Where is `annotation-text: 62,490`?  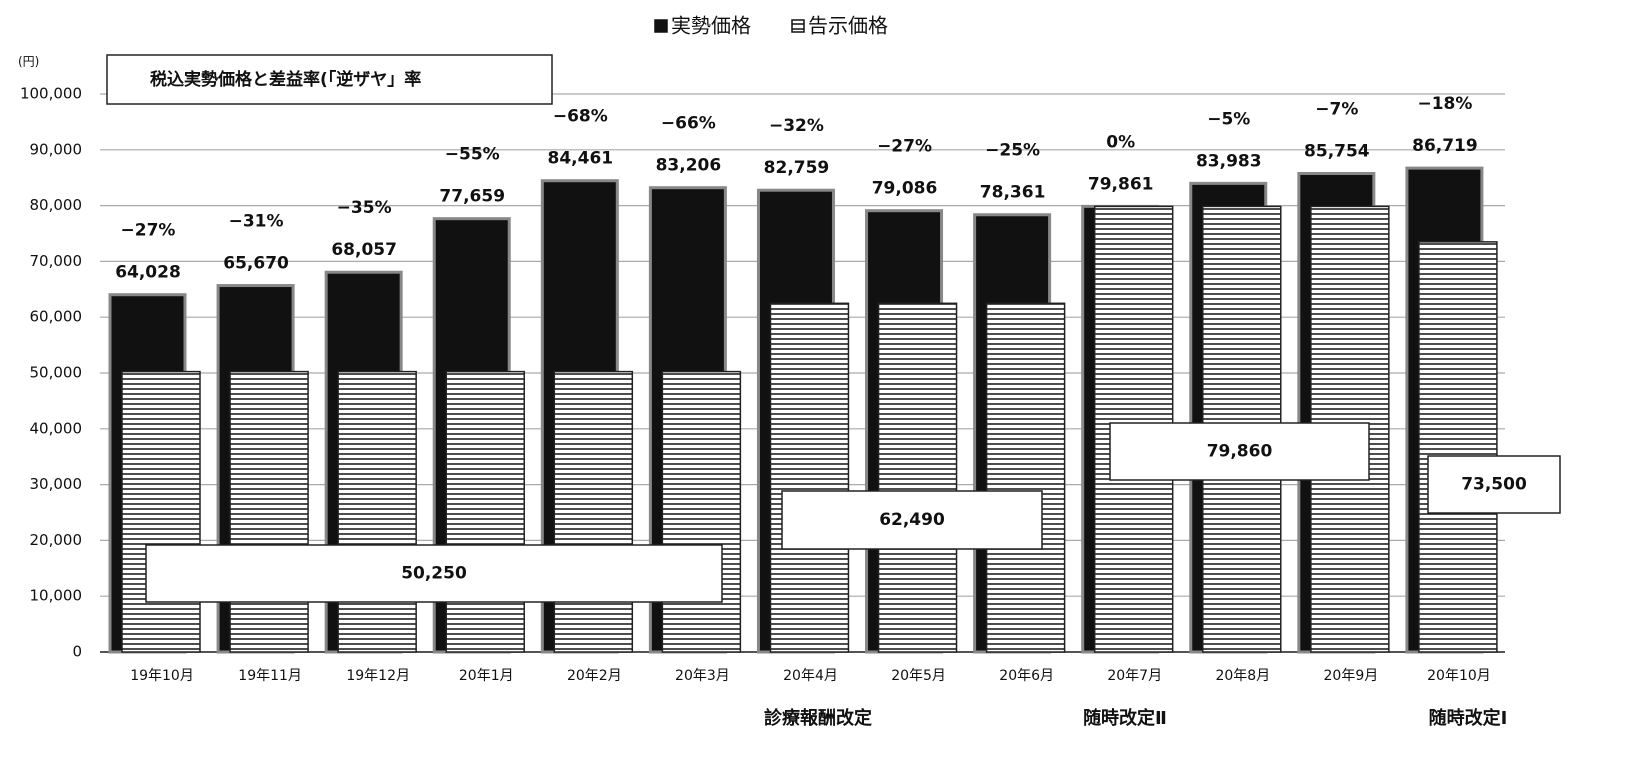 annotation-text: 62,490 is located at coordinates (912, 520).